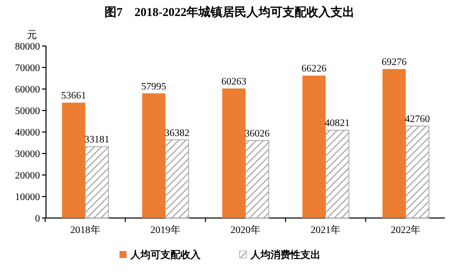  What do you see at coordinates (229, 12) in the screenshot?
I see `chart-title: 图7 2018-2022年城镇居民人均可支配收入支出` at bounding box center [229, 12].